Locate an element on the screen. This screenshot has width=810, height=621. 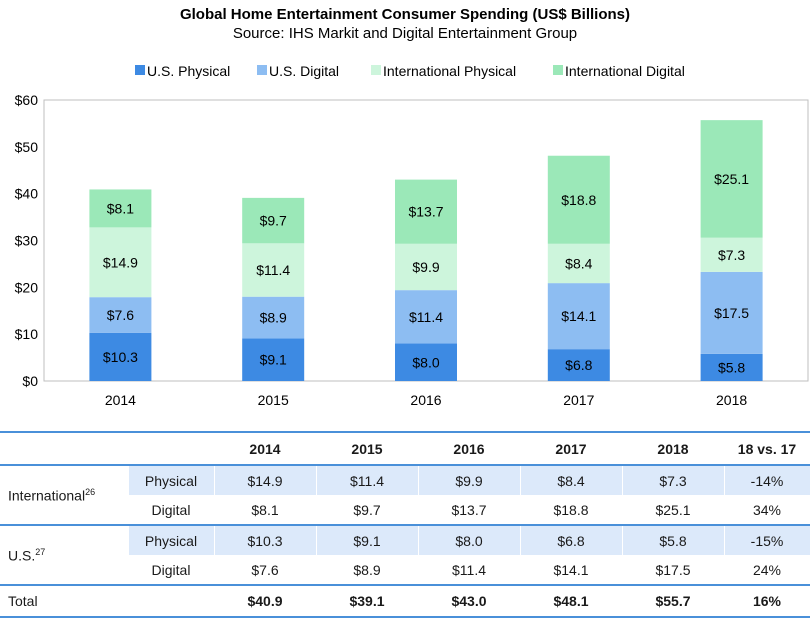
y-tick-label: $10 is located at coordinates (27, 334).